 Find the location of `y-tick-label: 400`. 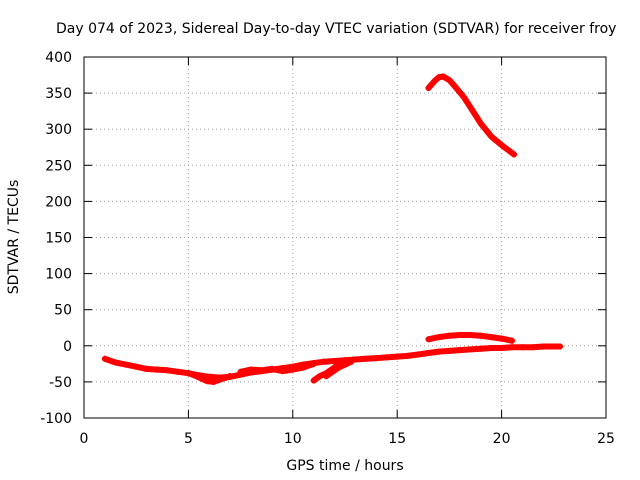

y-tick-label: 400 is located at coordinates (58, 58).